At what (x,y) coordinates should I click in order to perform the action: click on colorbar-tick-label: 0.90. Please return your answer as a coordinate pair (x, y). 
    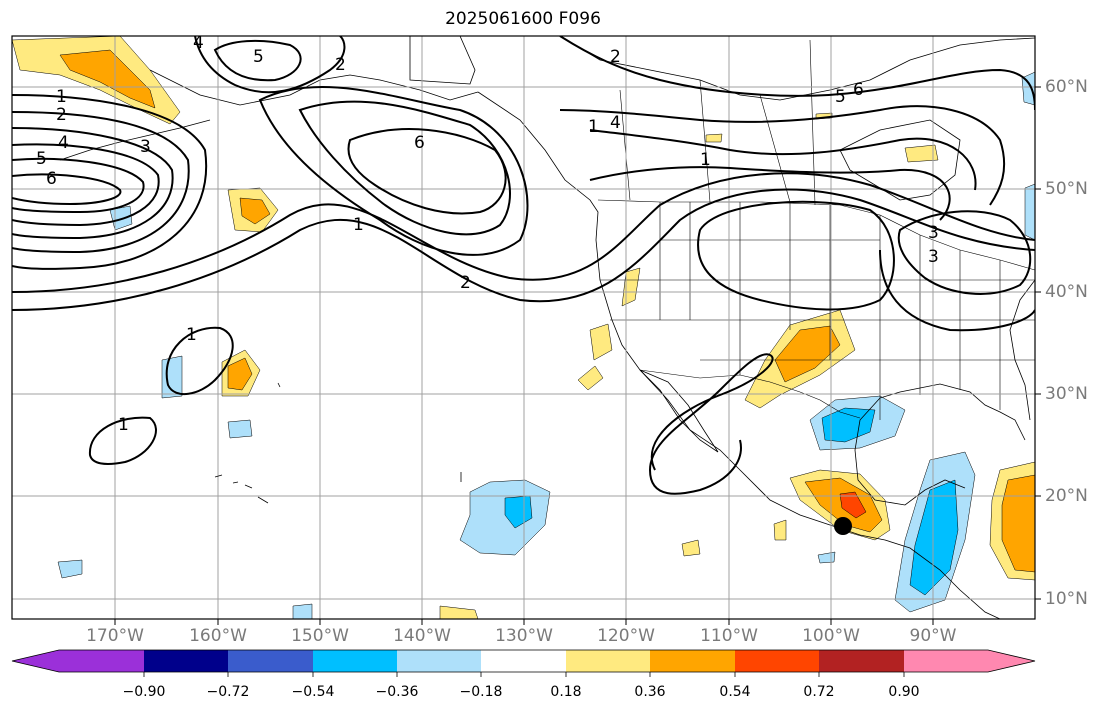
    Looking at the image, I should click on (904, 692).